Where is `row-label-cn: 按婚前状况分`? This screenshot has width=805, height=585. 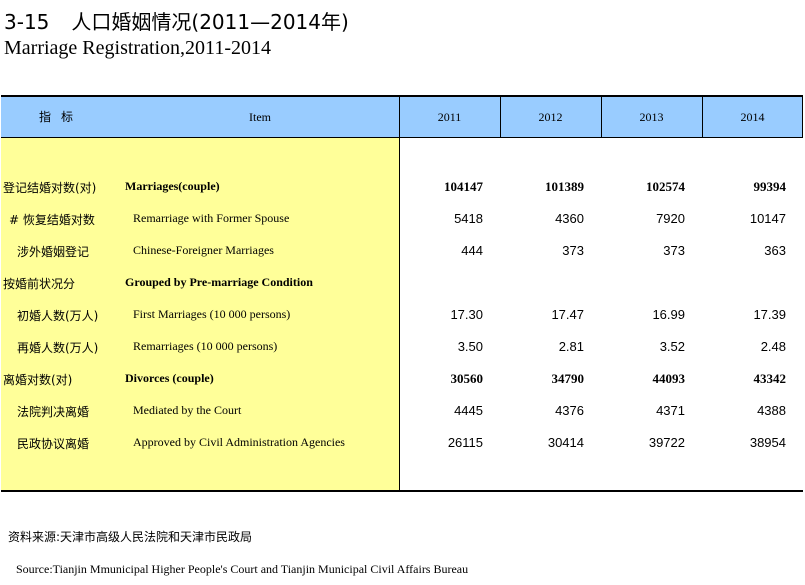
row-label-cn: 按婚前状况分 is located at coordinates (39, 284).